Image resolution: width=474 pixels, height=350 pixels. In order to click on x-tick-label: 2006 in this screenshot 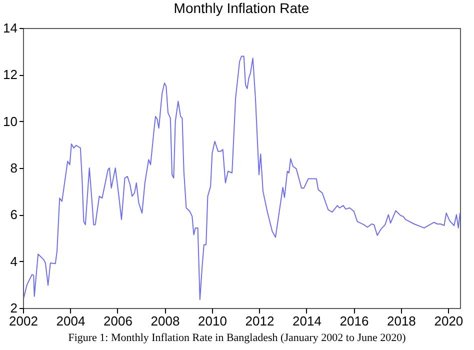, I will do `click(118, 321)`.